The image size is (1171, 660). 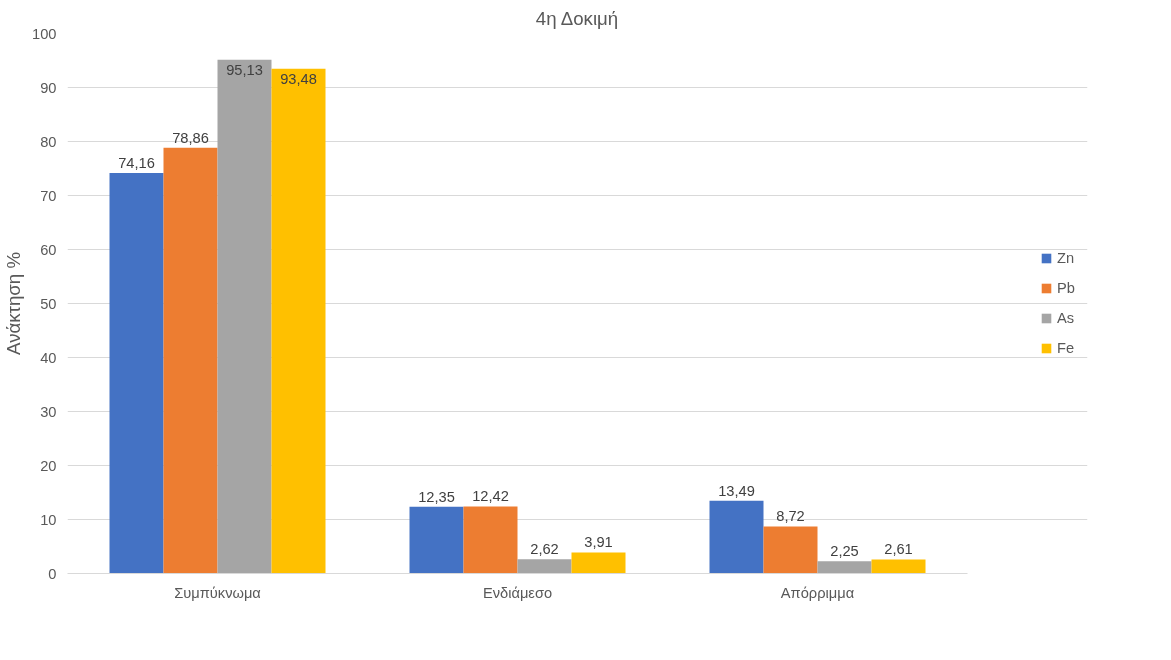 I want to click on data-label: 13,49, so click(x=736, y=490).